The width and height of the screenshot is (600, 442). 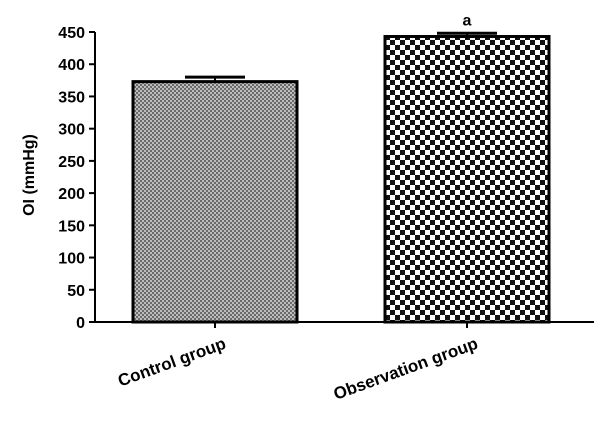 I want to click on y-tick-label: 250, so click(x=71, y=162).